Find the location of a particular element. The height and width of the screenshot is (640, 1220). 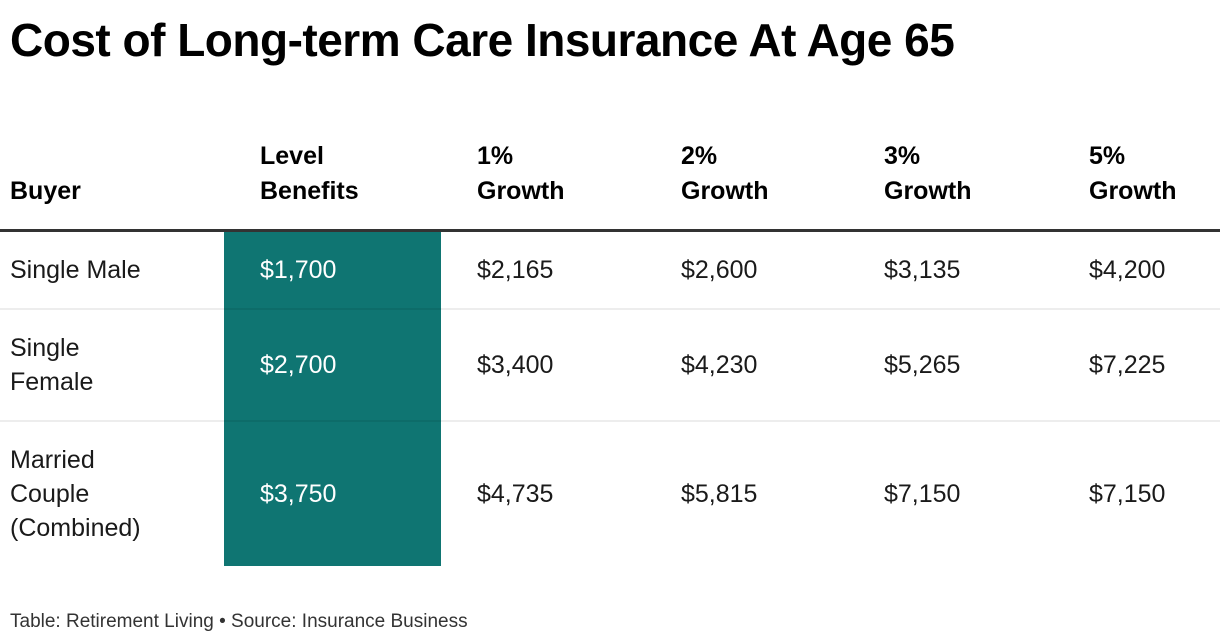

header-line: Buyer is located at coordinates (45, 190).